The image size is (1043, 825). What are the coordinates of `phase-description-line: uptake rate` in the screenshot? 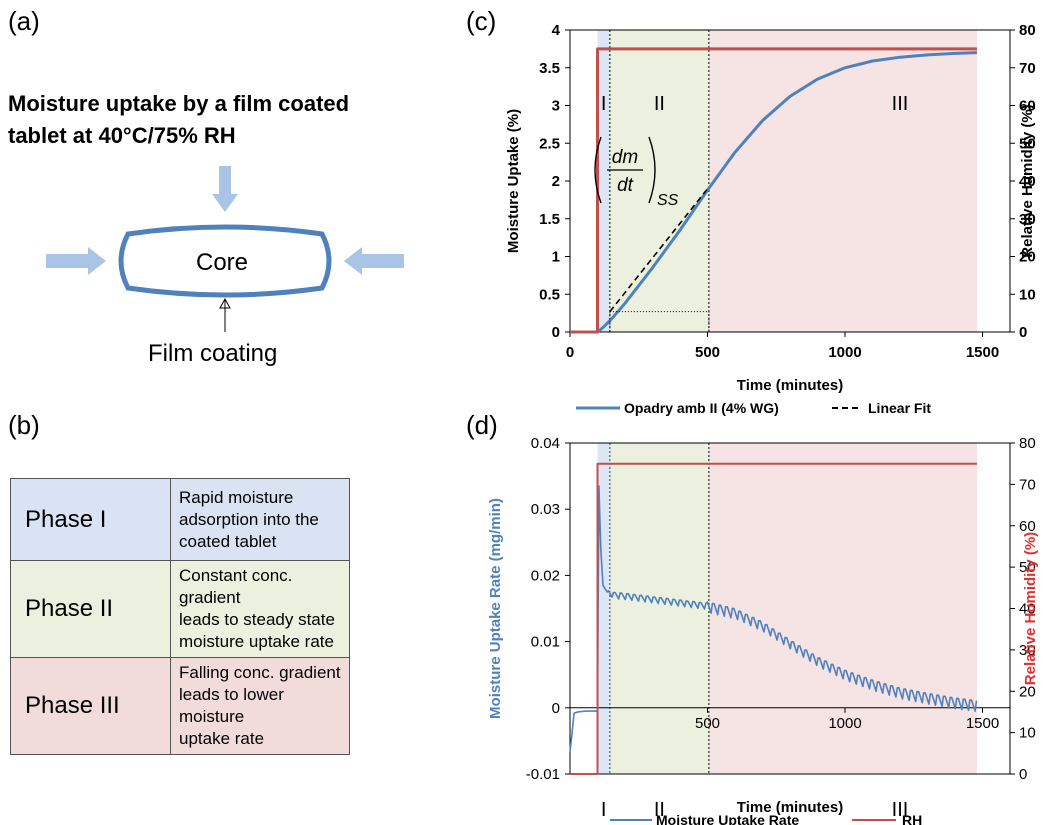 It's located at (222, 738).